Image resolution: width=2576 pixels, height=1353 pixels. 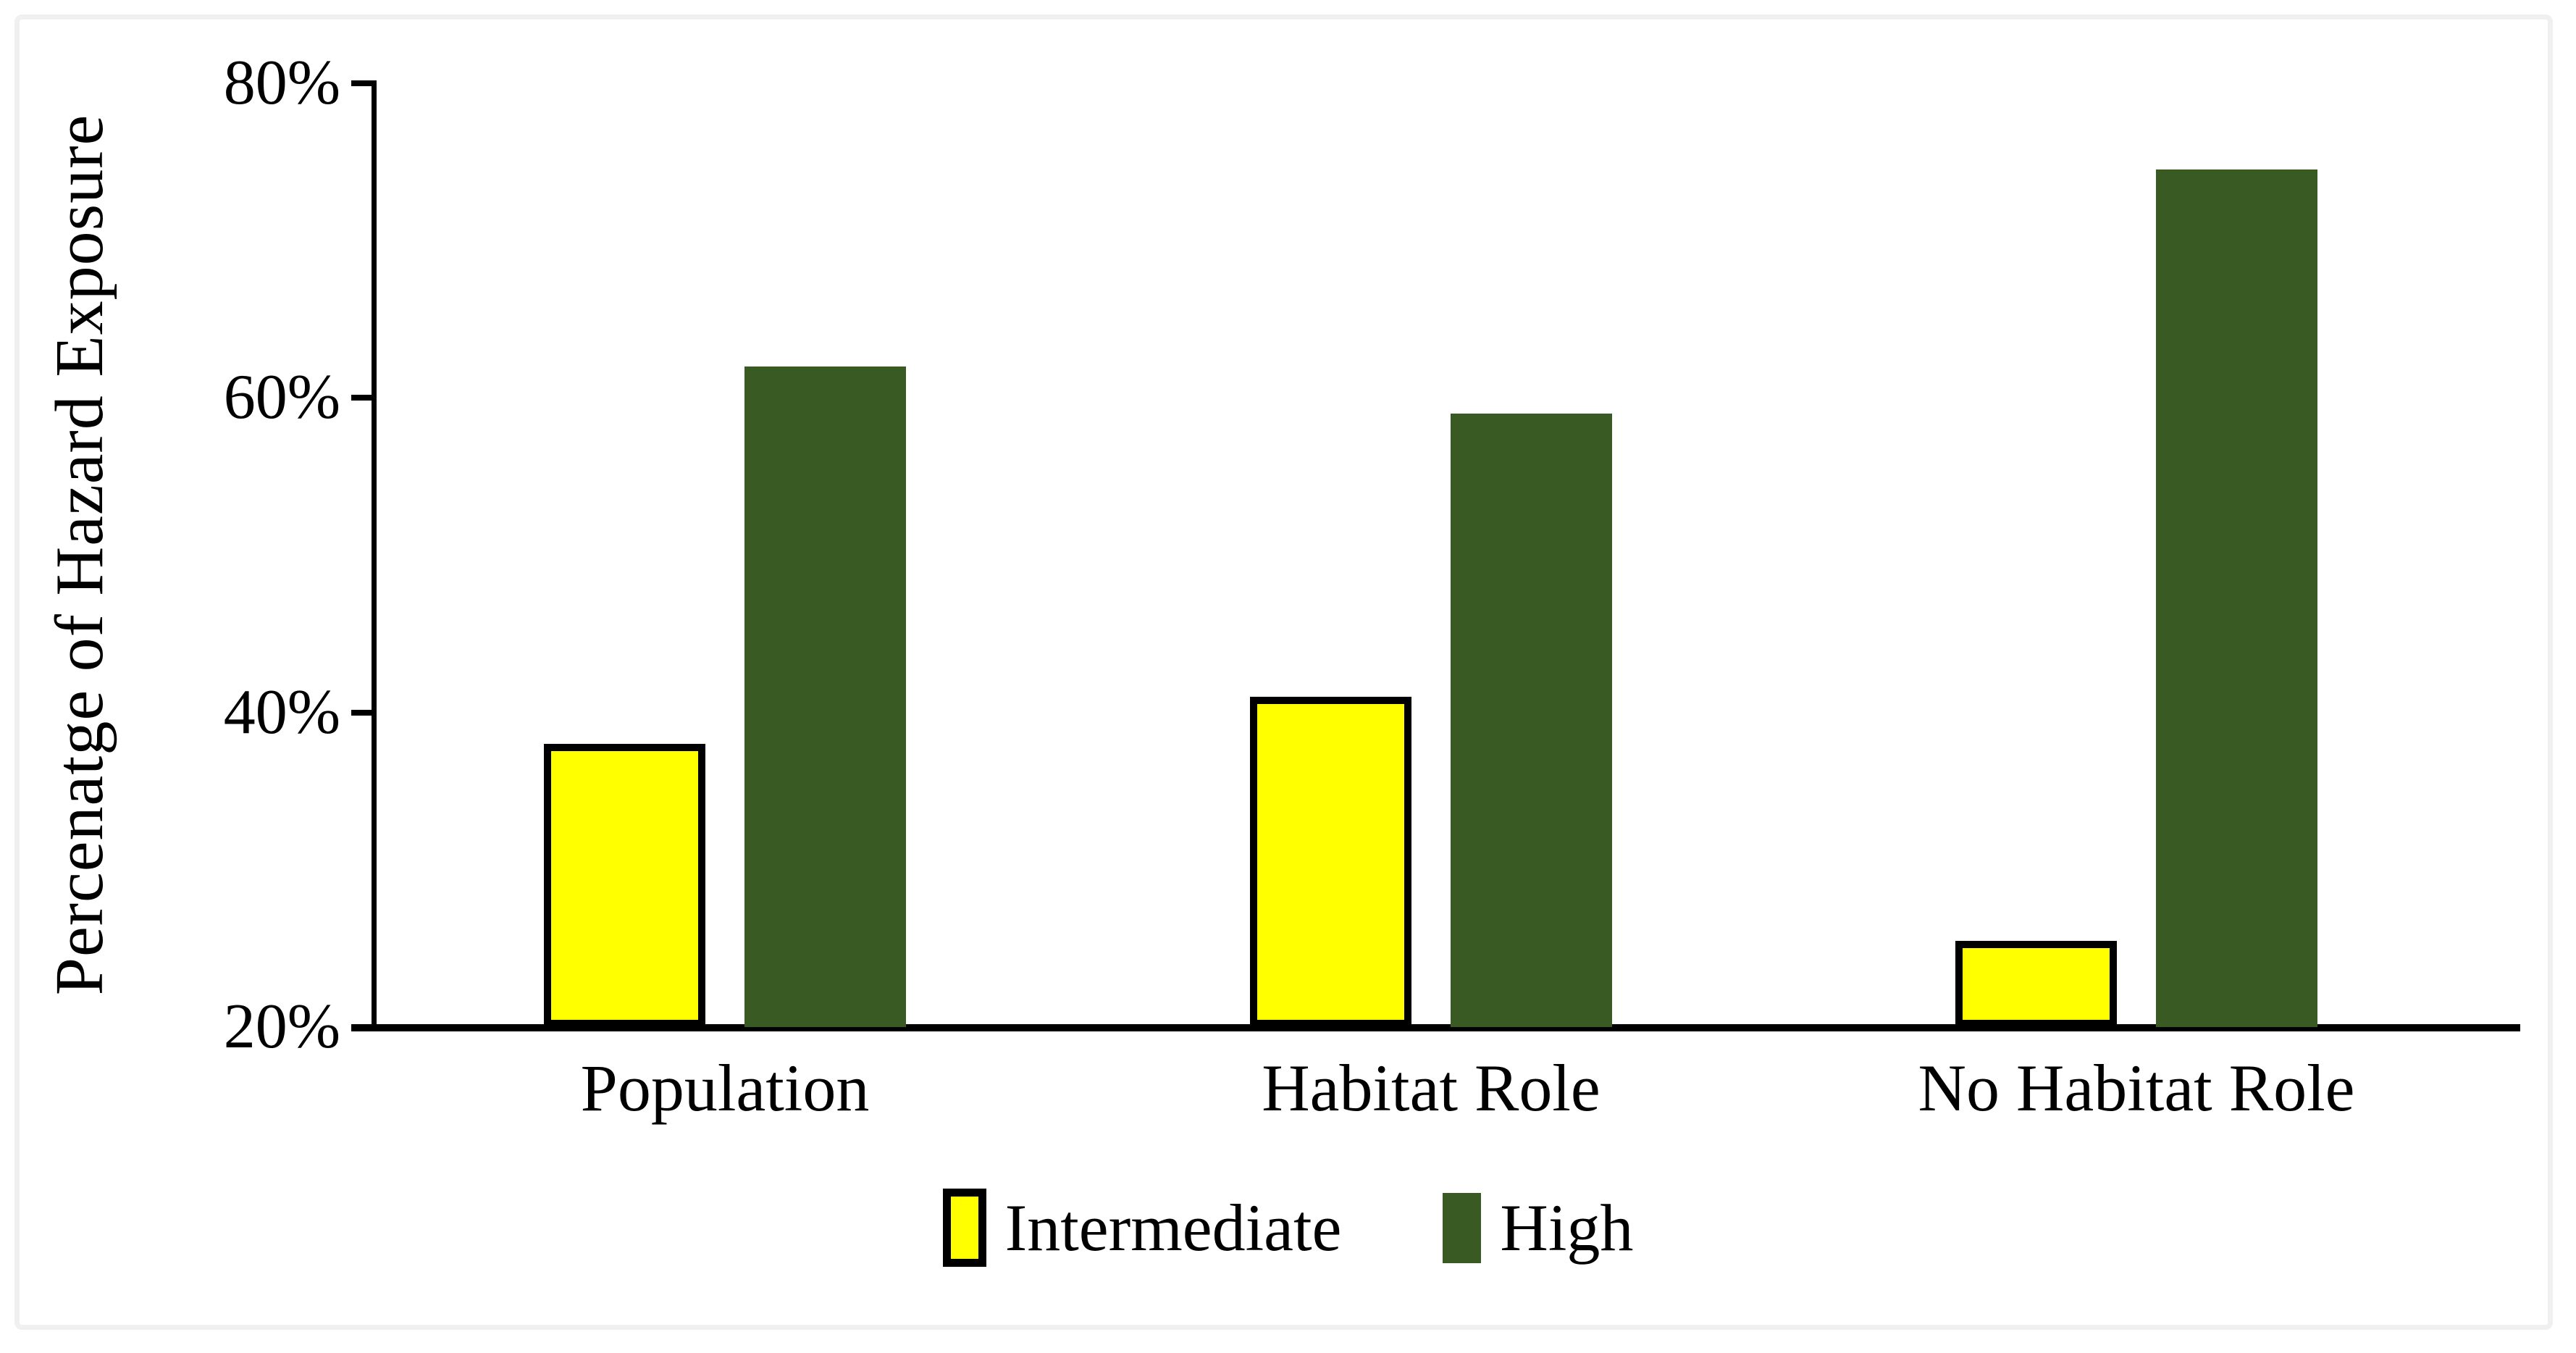 I want to click on y-tick-label: 20%, so click(x=281, y=1027).